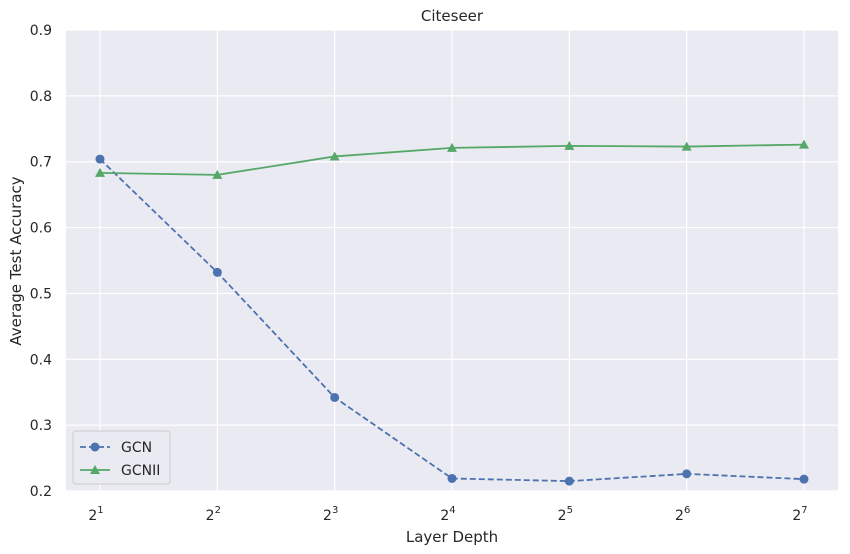  I want to click on y-tick-label: 0.9, so click(41, 31).